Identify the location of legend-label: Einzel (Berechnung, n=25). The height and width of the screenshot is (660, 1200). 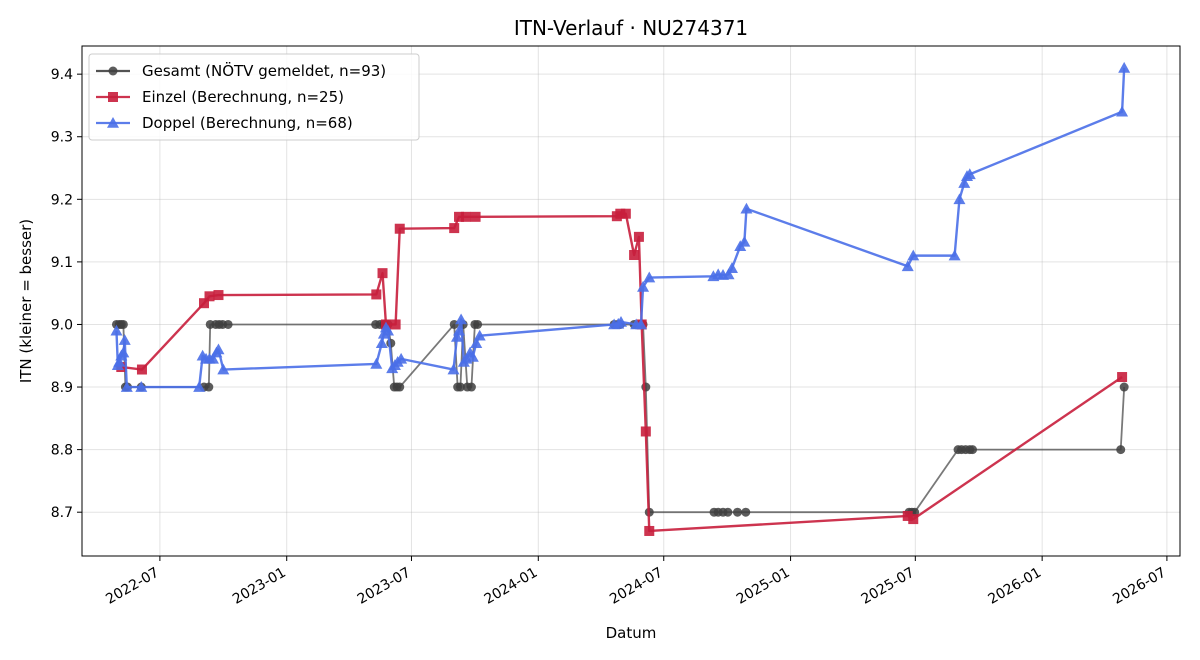
(243, 97).